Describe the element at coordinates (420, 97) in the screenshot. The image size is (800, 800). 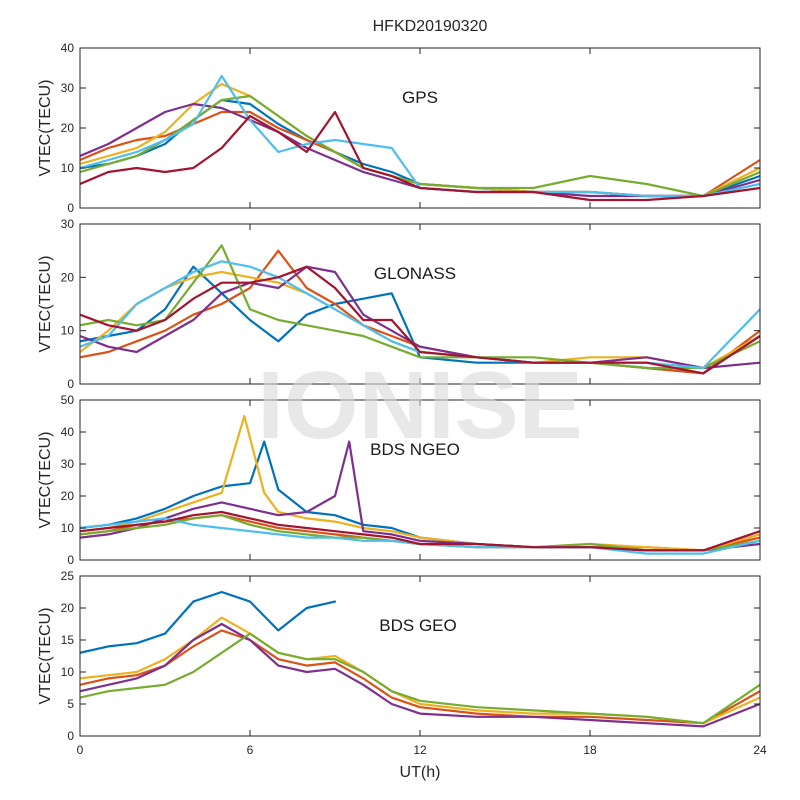
I see `panel-label: GPS` at that location.